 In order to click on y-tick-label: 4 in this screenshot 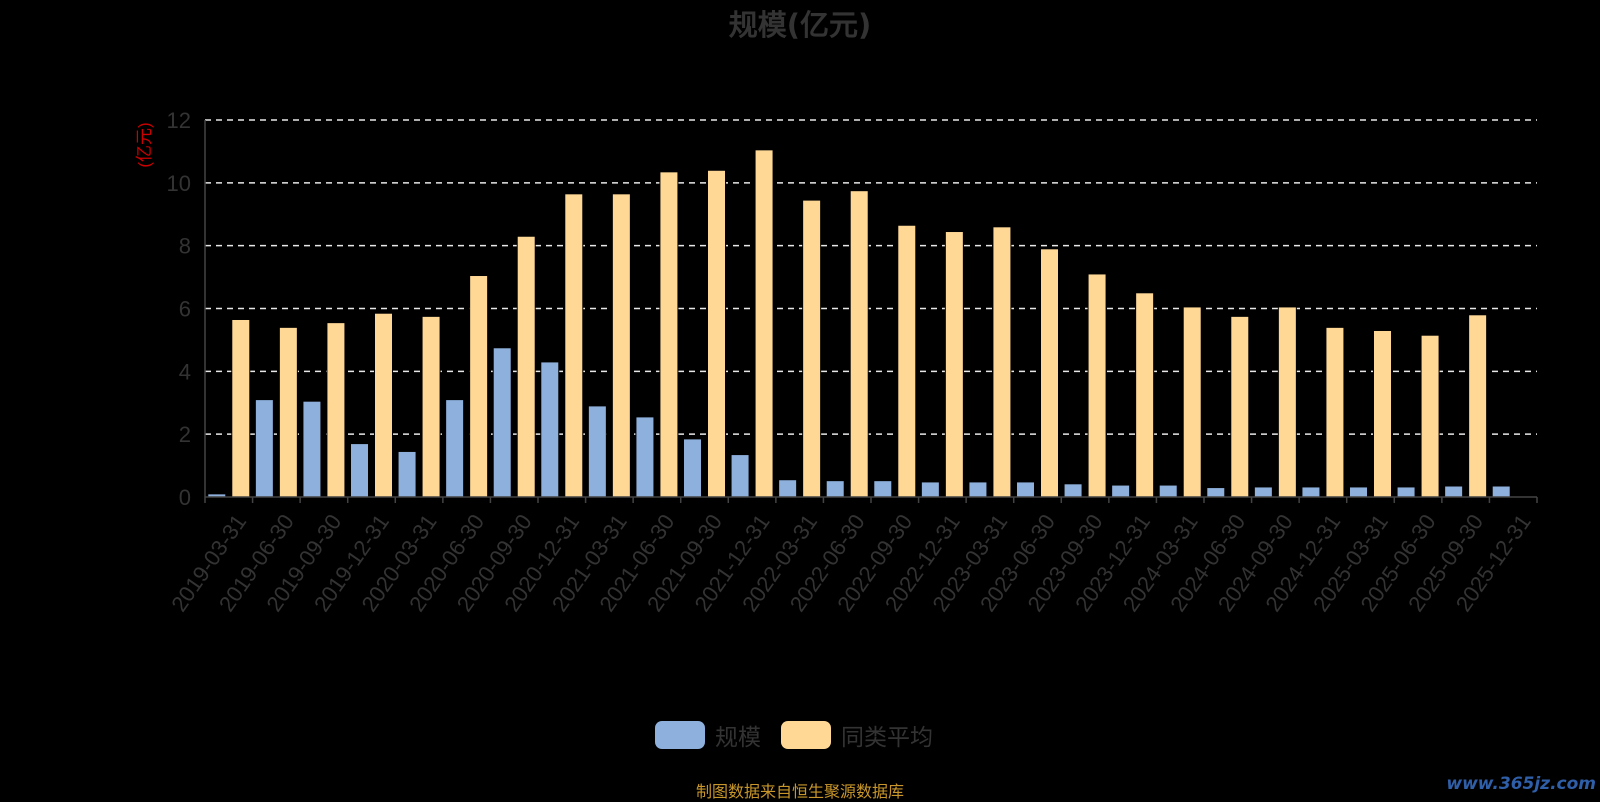, I will do `click(185, 371)`.